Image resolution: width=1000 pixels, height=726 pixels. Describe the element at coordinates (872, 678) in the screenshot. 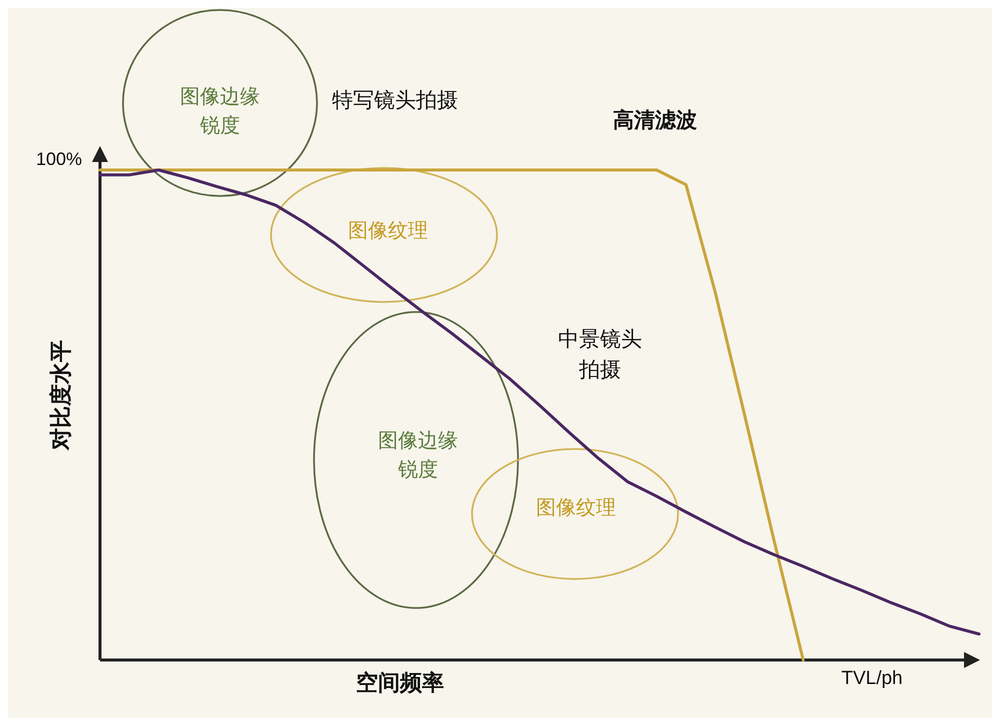

I see `text: TVL/ph` at that location.